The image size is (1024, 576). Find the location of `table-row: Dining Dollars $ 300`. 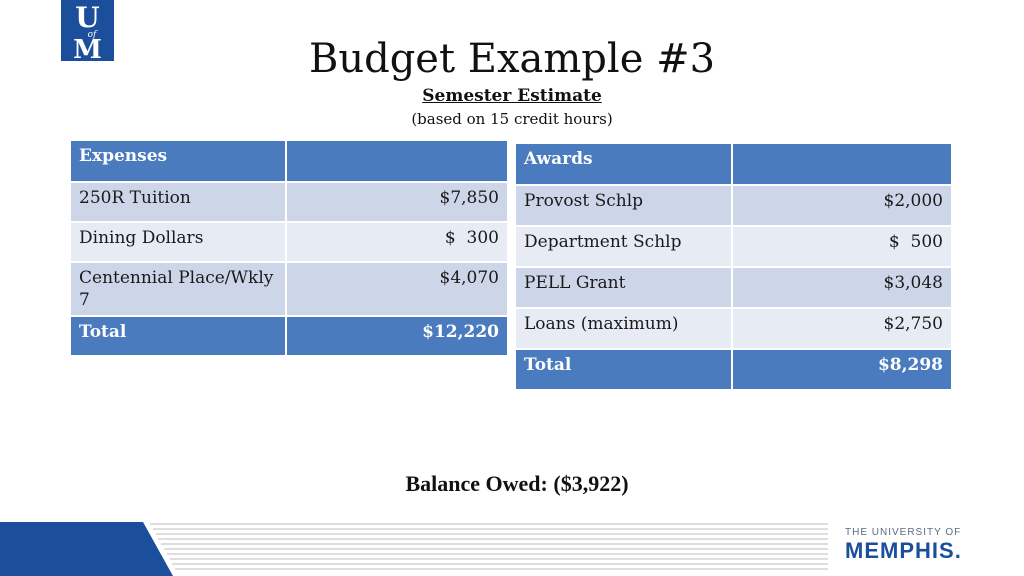

table-row: Dining Dollars $ 300 is located at coordinates (289, 242).